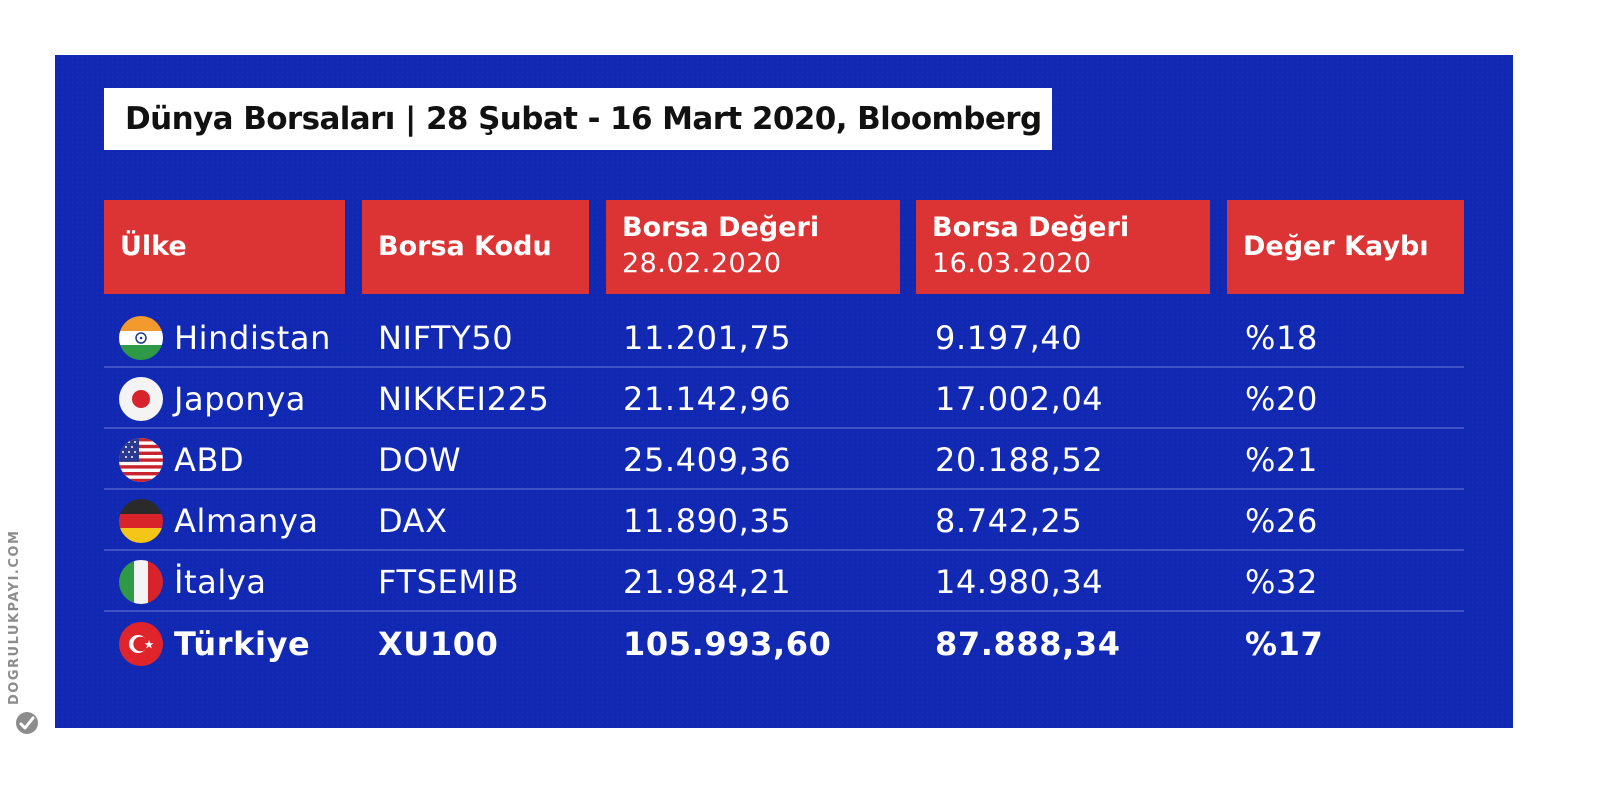  Describe the element at coordinates (1009, 337) in the screenshot. I see `value-mar: 9.197,40` at that location.